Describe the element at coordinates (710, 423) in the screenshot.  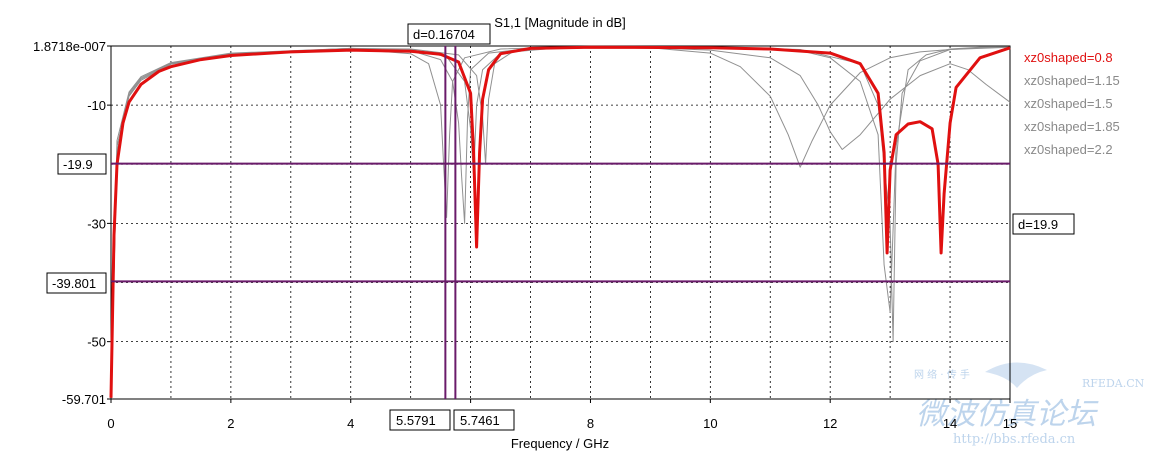
I see `x-tick-label: 10` at that location.